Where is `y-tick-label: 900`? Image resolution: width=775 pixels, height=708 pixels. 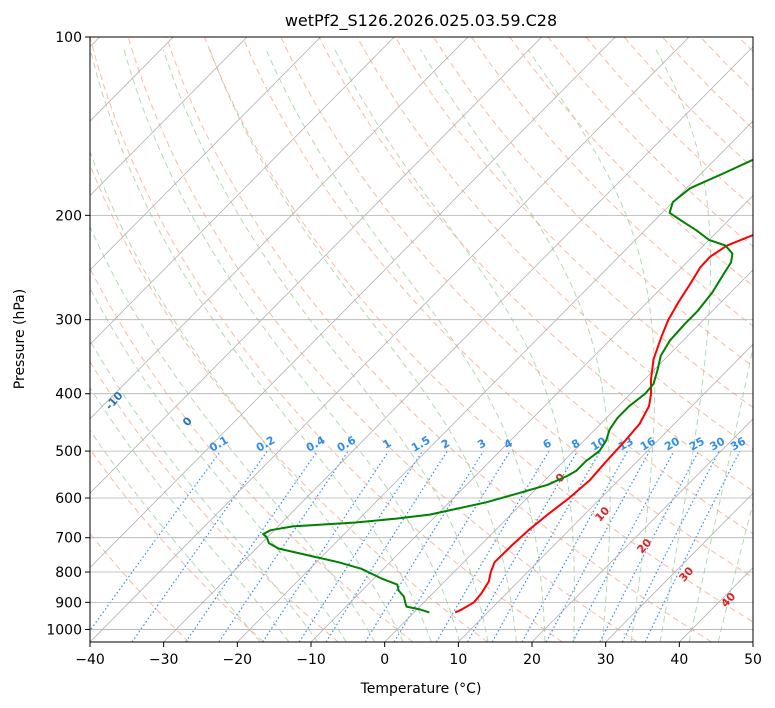
y-tick-label: 900 is located at coordinates (68, 603).